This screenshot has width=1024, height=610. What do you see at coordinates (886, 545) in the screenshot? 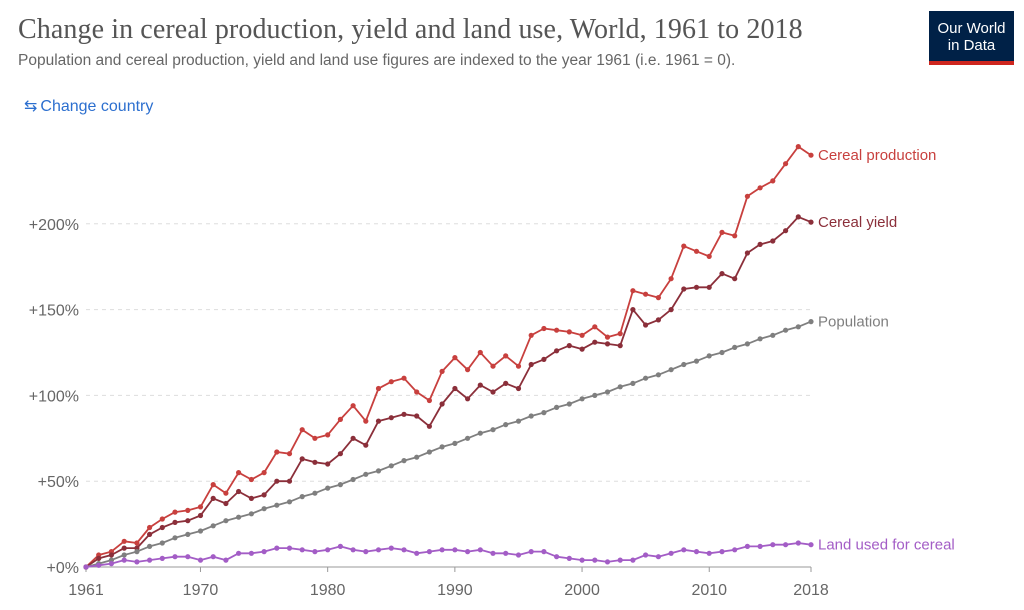
I see `series-label: Land used for cereal` at bounding box center [886, 545].